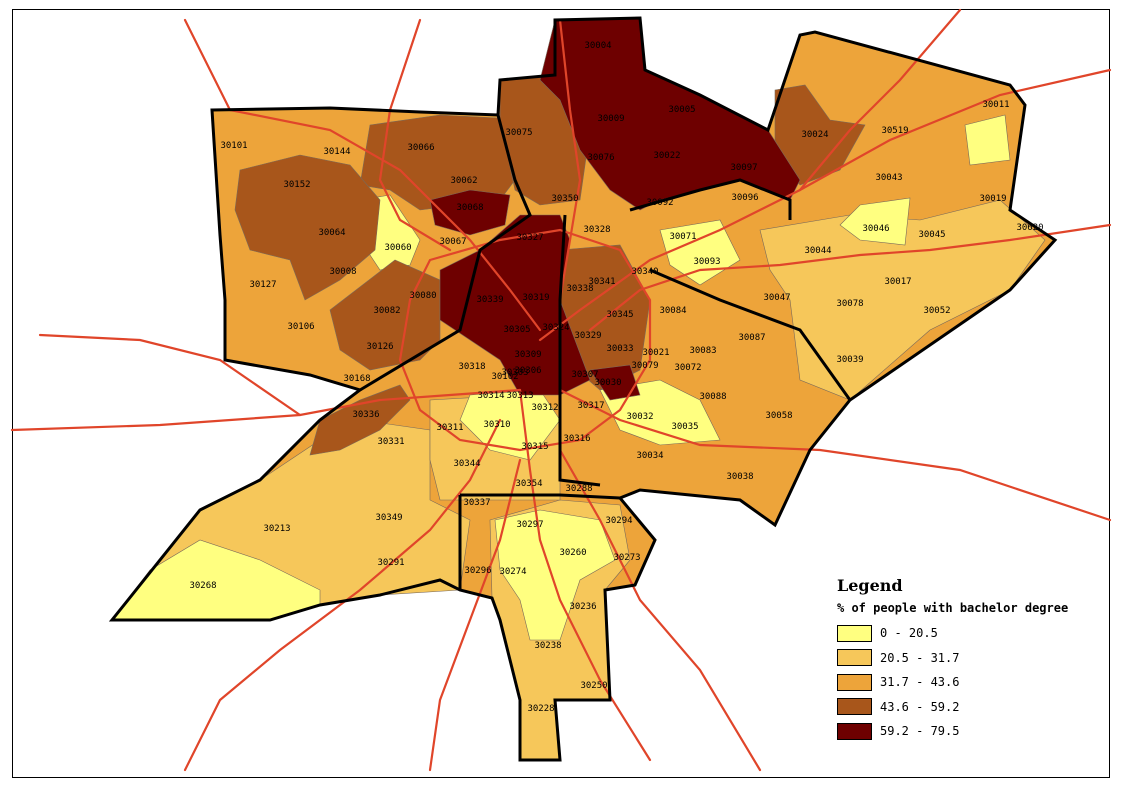  What do you see at coordinates (469, 208) in the screenshot?
I see `zip-label: 30068` at bounding box center [469, 208].